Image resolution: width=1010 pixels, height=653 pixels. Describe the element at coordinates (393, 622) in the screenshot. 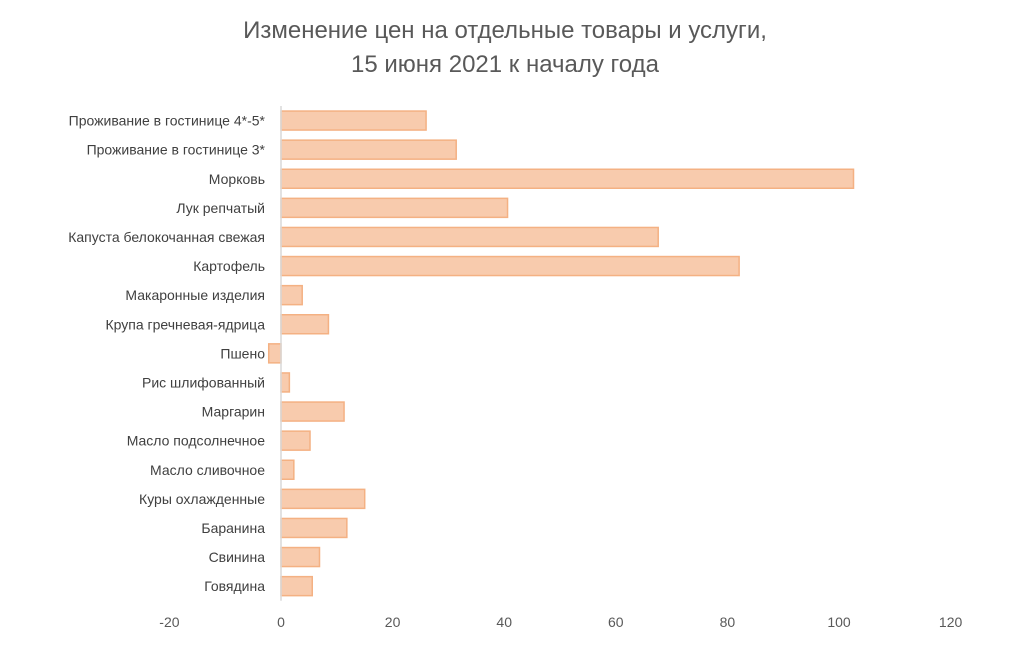

I see `x-tick-label: 20` at that location.